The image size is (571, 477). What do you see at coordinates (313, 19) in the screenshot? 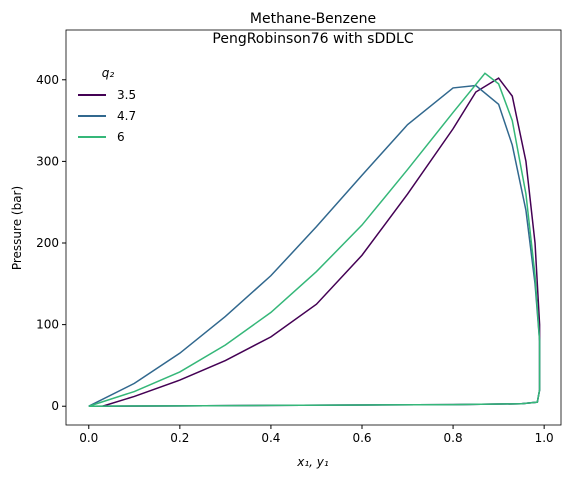
I see `chart-title: Methane-Benzene` at bounding box center [313, 19].